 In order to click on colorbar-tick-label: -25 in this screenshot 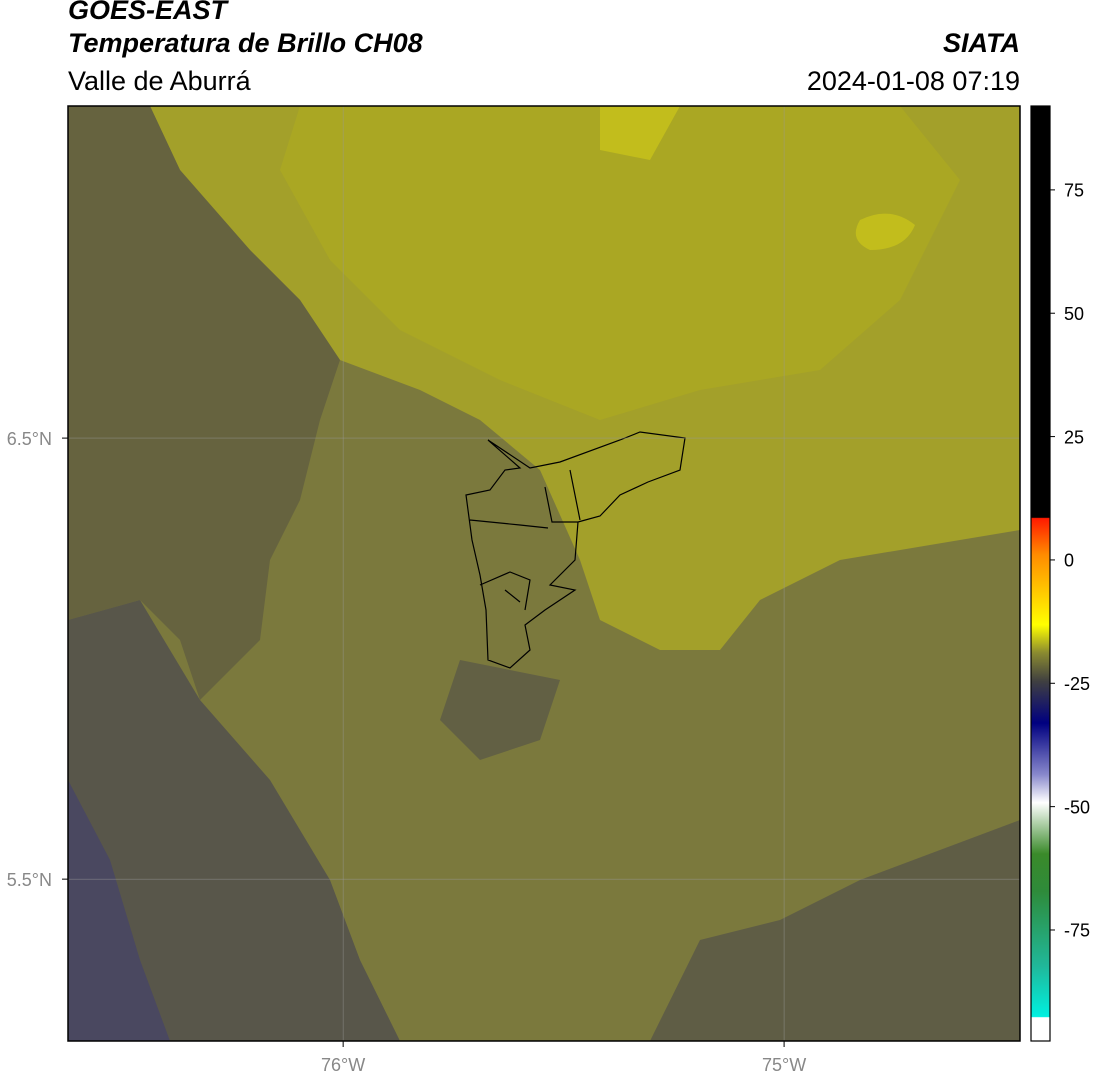, I will do `click(1077, 684)`.